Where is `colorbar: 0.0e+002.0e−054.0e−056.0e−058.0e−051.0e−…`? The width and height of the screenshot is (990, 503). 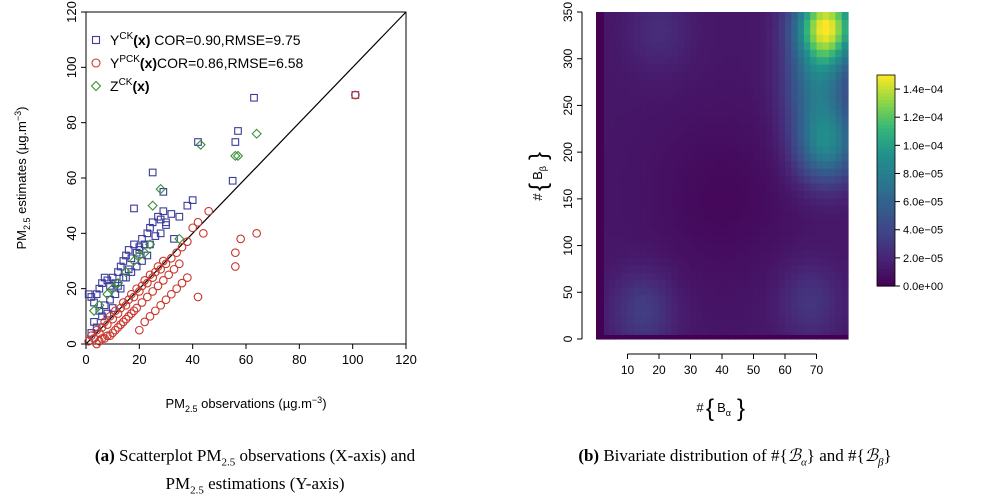
colorbar: 0.0e+002.0e−054.0e−056.0e−058.0e−051.0e−… is located at coordinates (909, 183).